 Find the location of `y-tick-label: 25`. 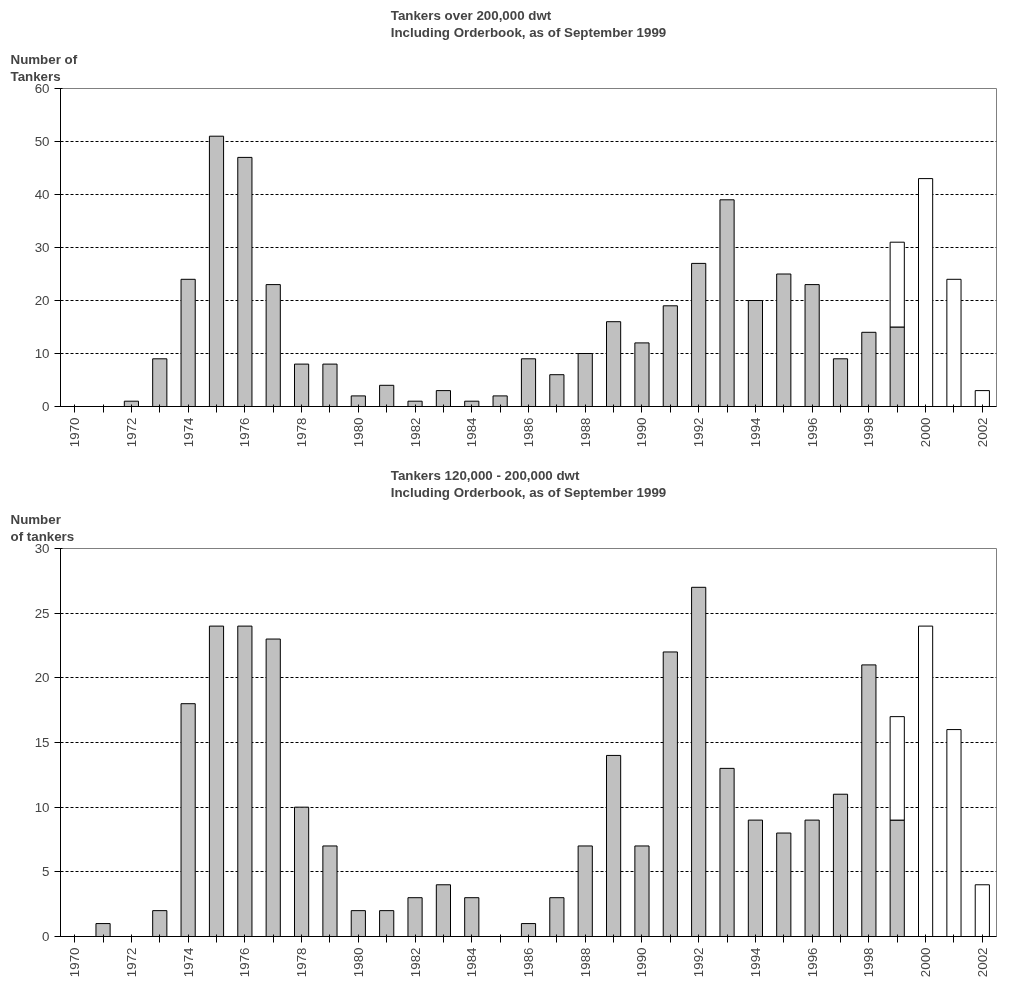

y-tick-label: 25 is located at coordinates (42, 613).